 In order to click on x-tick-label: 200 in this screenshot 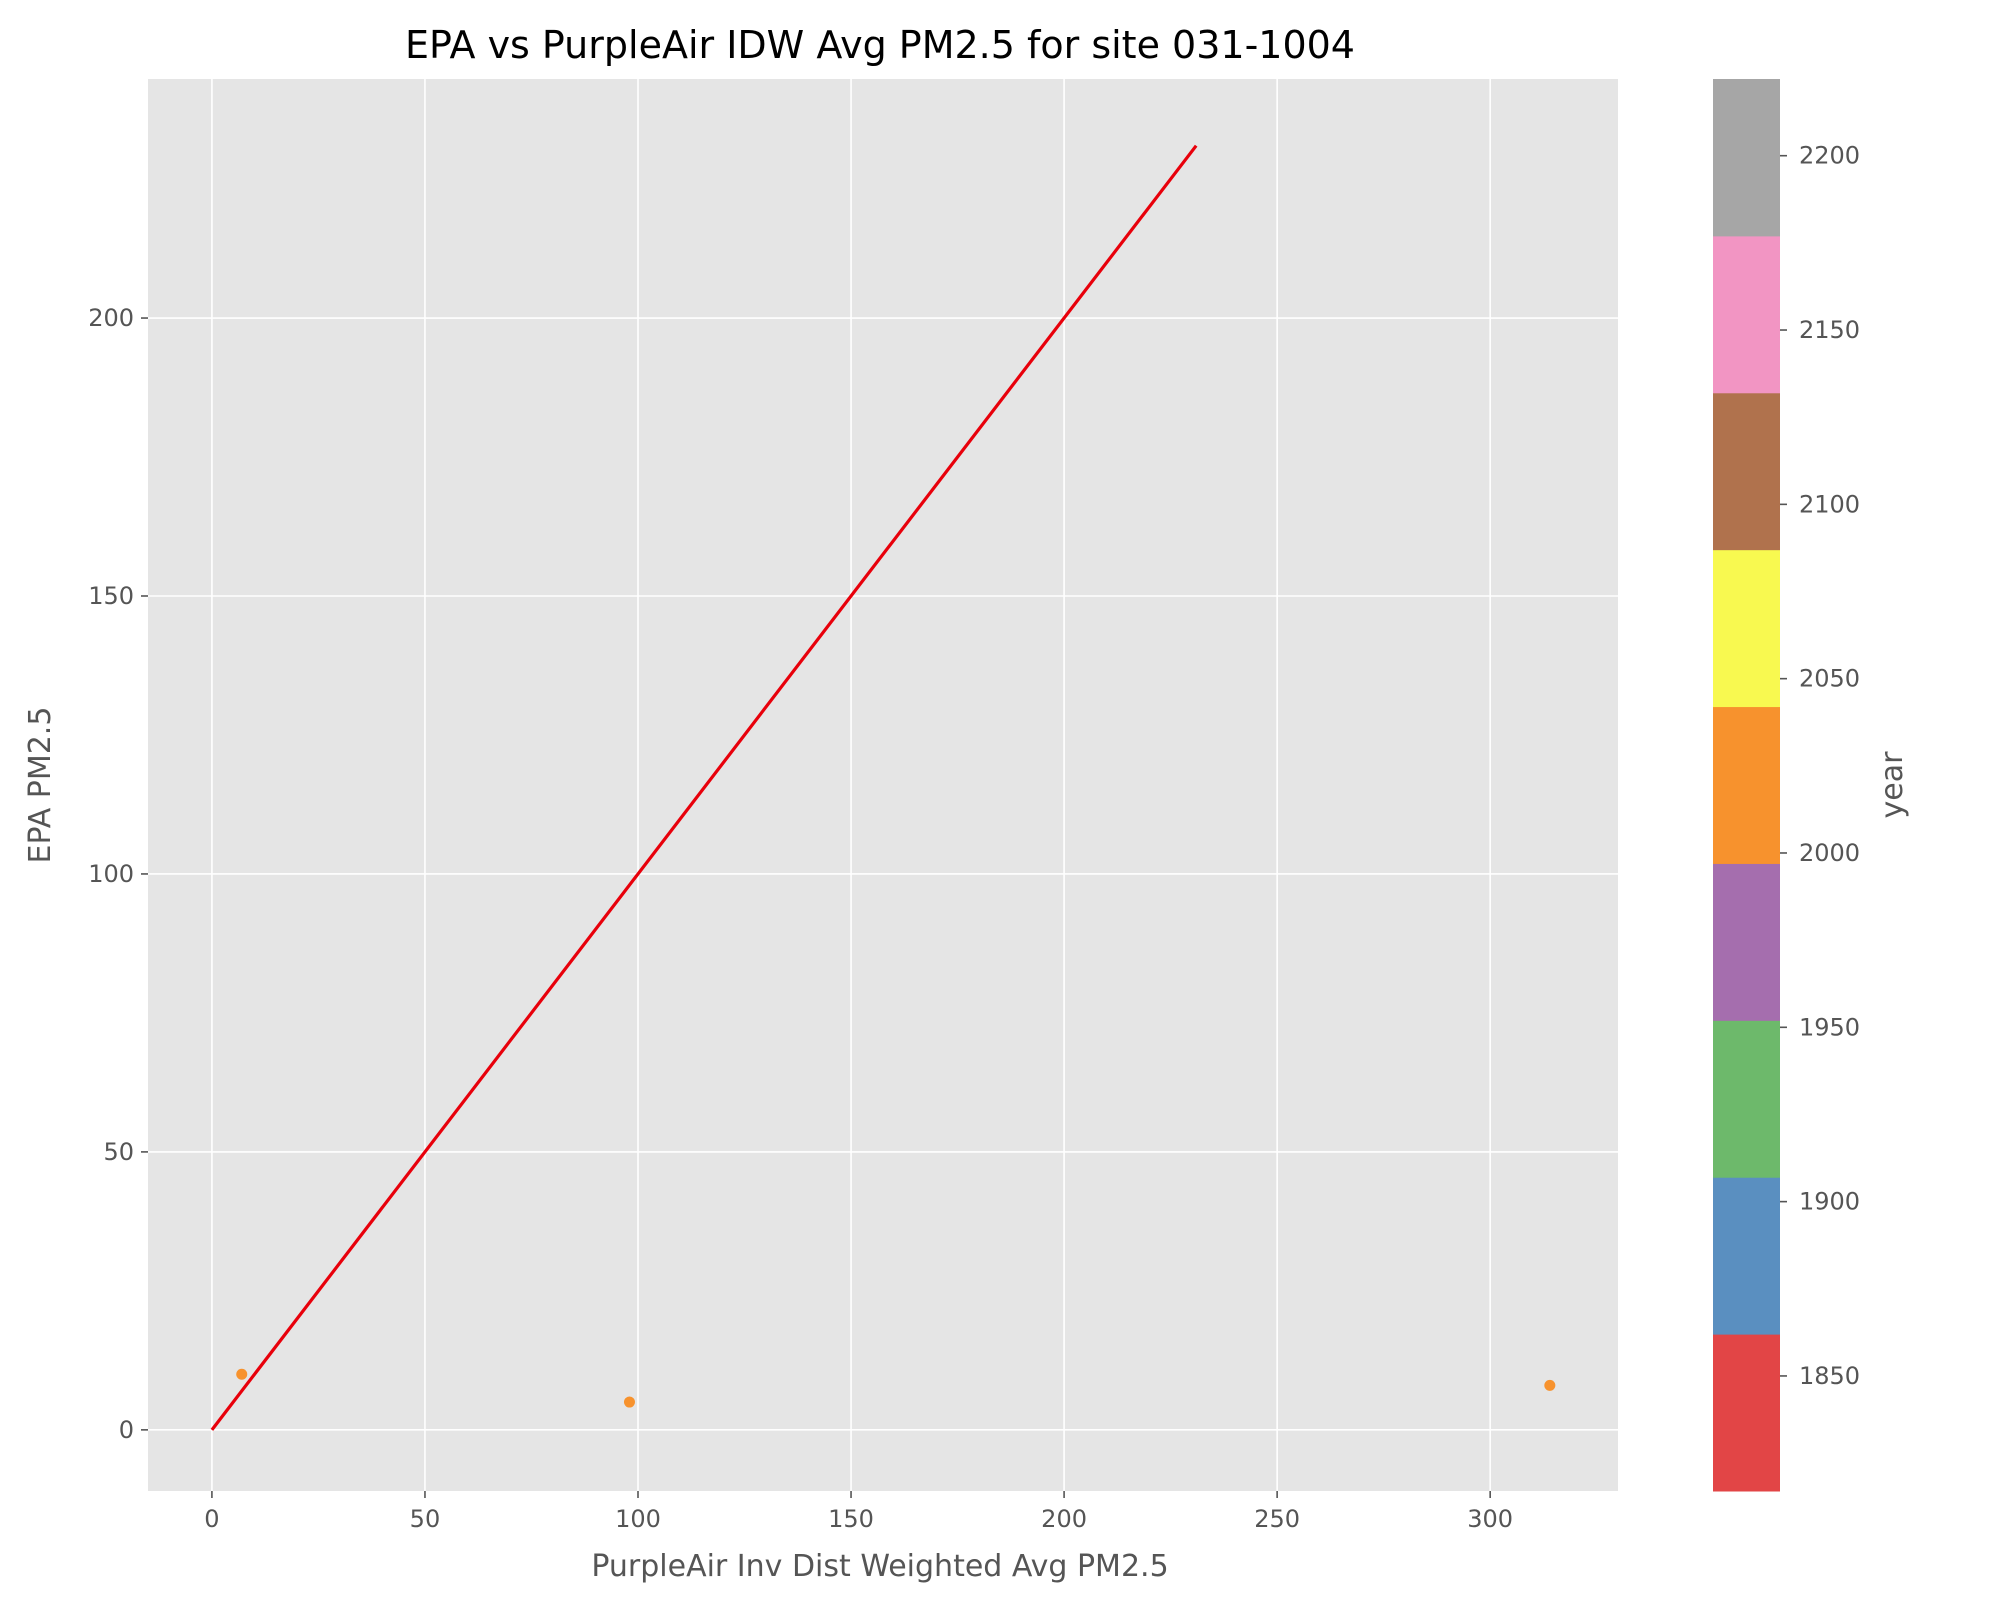, I will do `click(1064, 1519)`.